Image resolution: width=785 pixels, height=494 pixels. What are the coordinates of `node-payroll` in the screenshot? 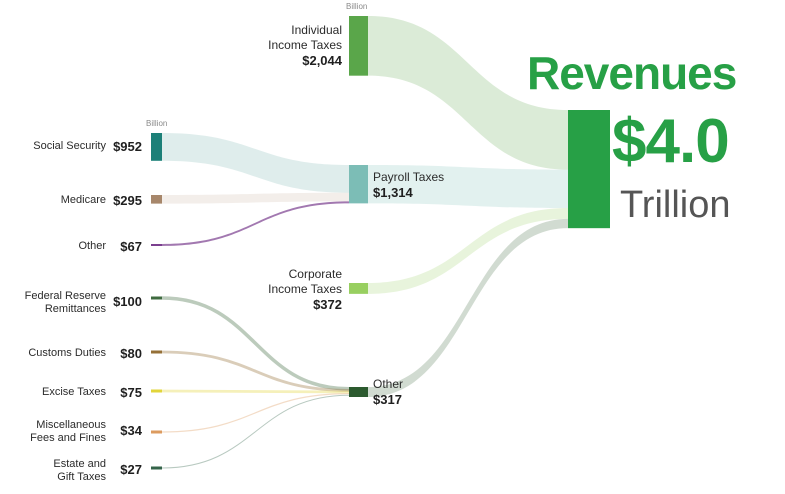 It's located at (358, 184).